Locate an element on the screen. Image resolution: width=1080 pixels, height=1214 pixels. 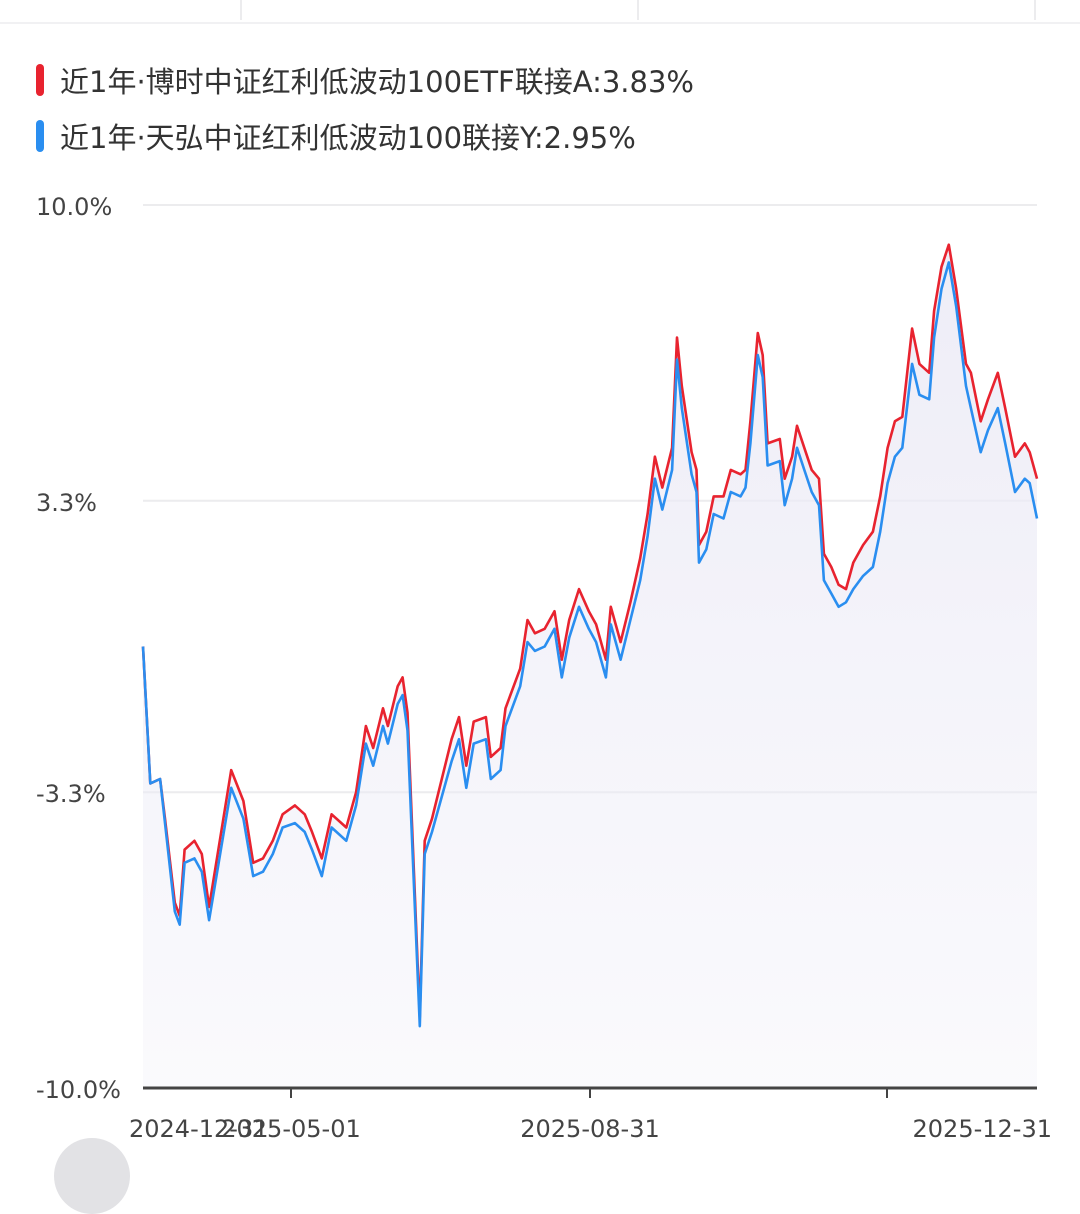
y-tick-label: -3.3% is located at coordinates (71, 794).